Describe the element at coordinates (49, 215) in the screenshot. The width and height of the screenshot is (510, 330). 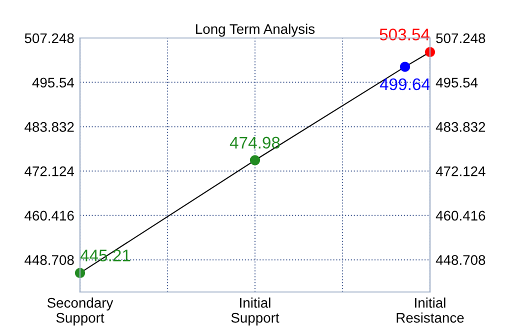
I see `y-tick-label: 460.416` at that location.